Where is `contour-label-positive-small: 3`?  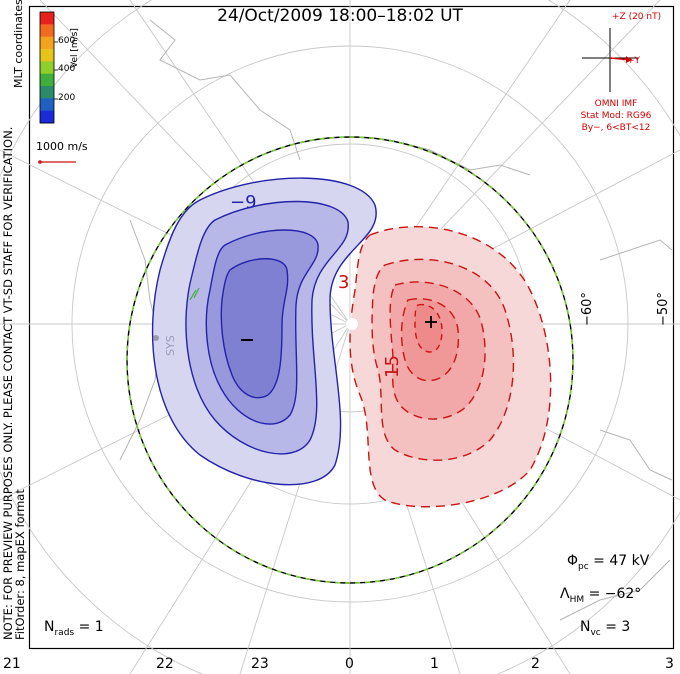 contour-label-positive-small: 3 is located at coordinates (344, 282).